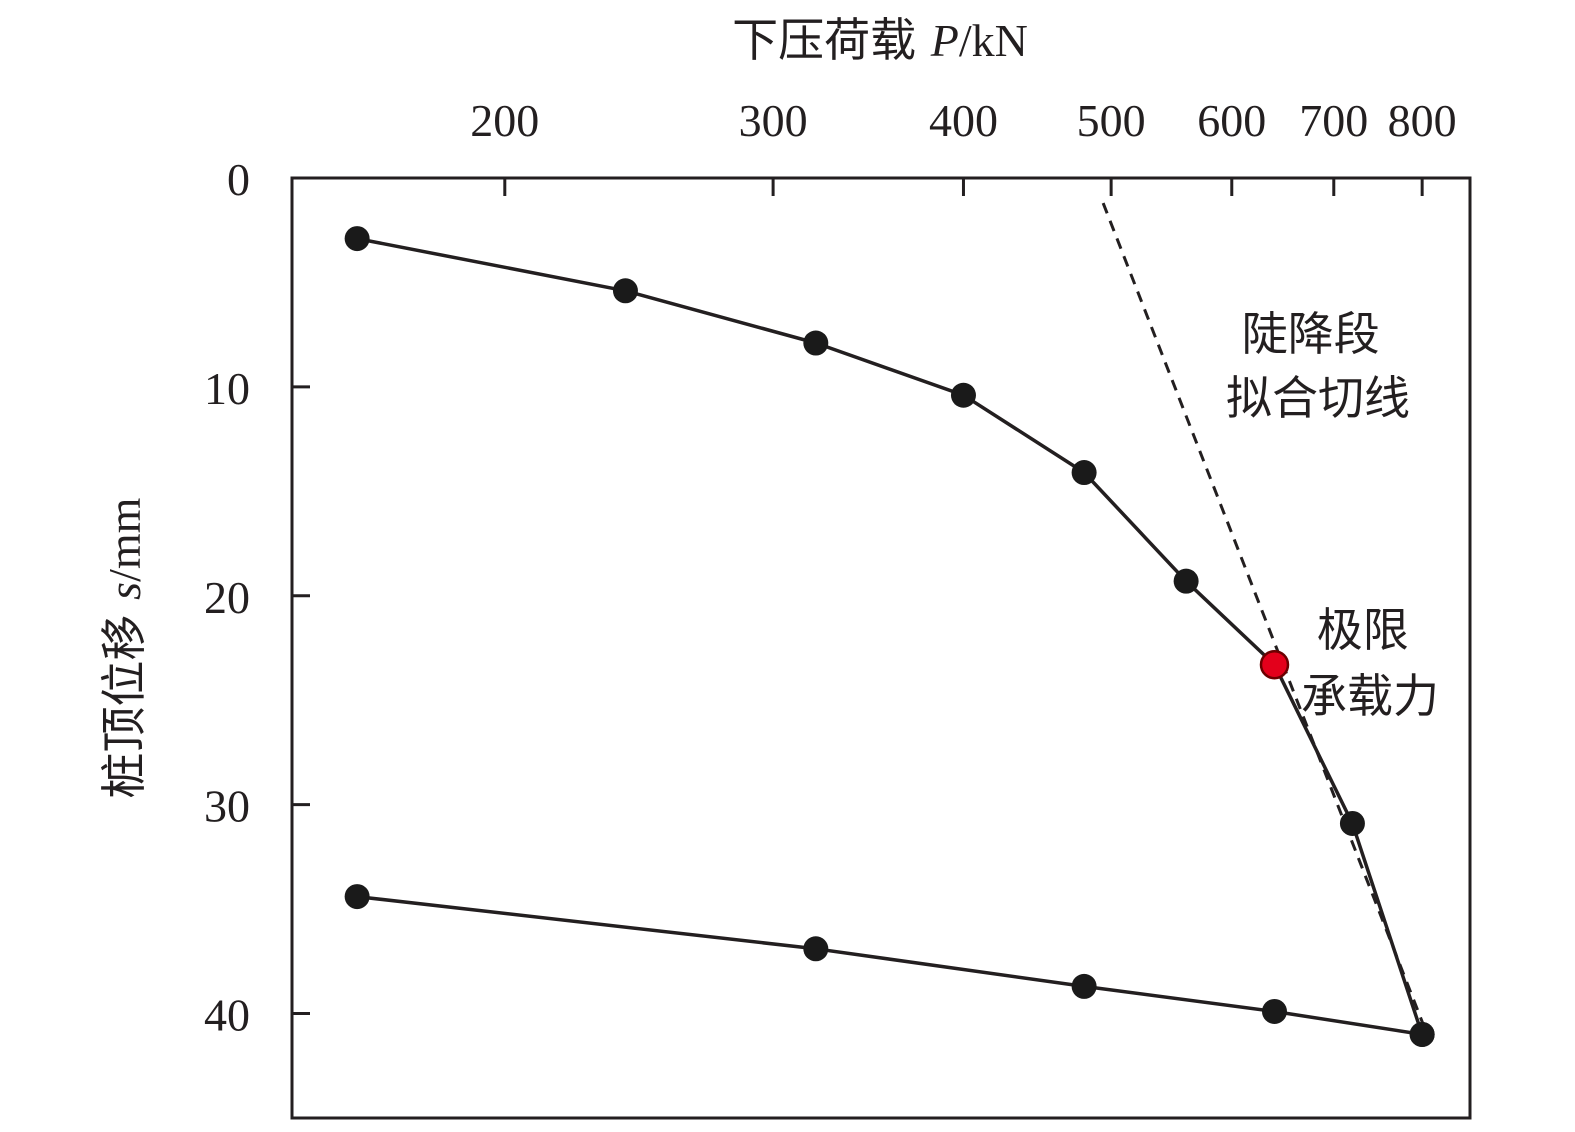 The image size is (1575, 1132). I want to click on x-tick-label: 400, so click(963, 120).